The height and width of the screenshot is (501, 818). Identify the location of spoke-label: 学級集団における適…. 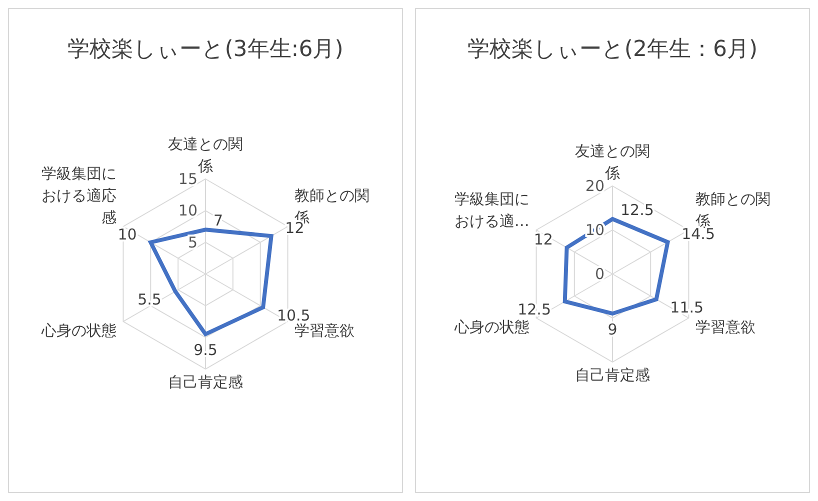
(492, 210).